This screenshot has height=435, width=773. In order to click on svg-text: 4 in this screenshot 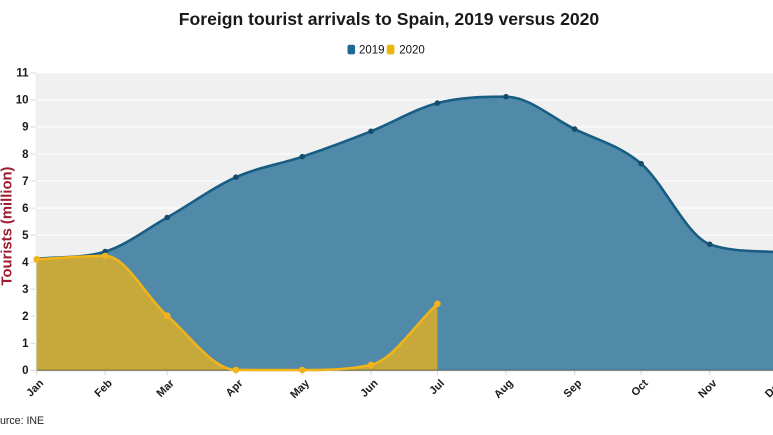, I will do `click(25, 263)`.